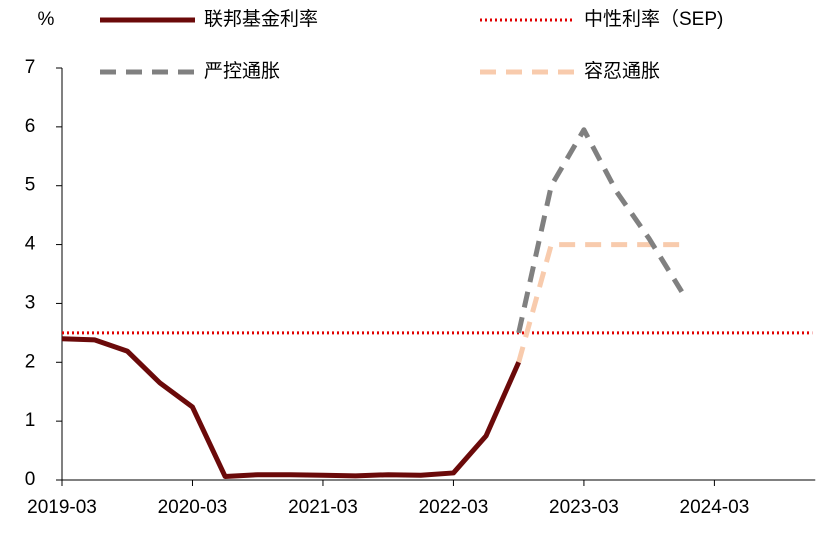 This screenshot has height=537, width=833. I want to click on y-tick-label: 1, so click(30, 420).